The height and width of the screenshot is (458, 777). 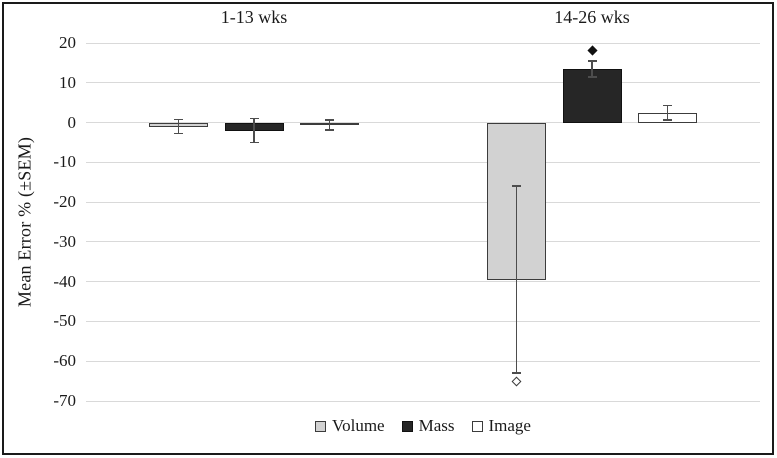 What do you see at coordinates (67, 42) in the screenshot?
I see `y-tick-label: 20` at bounding box center [67, 42].